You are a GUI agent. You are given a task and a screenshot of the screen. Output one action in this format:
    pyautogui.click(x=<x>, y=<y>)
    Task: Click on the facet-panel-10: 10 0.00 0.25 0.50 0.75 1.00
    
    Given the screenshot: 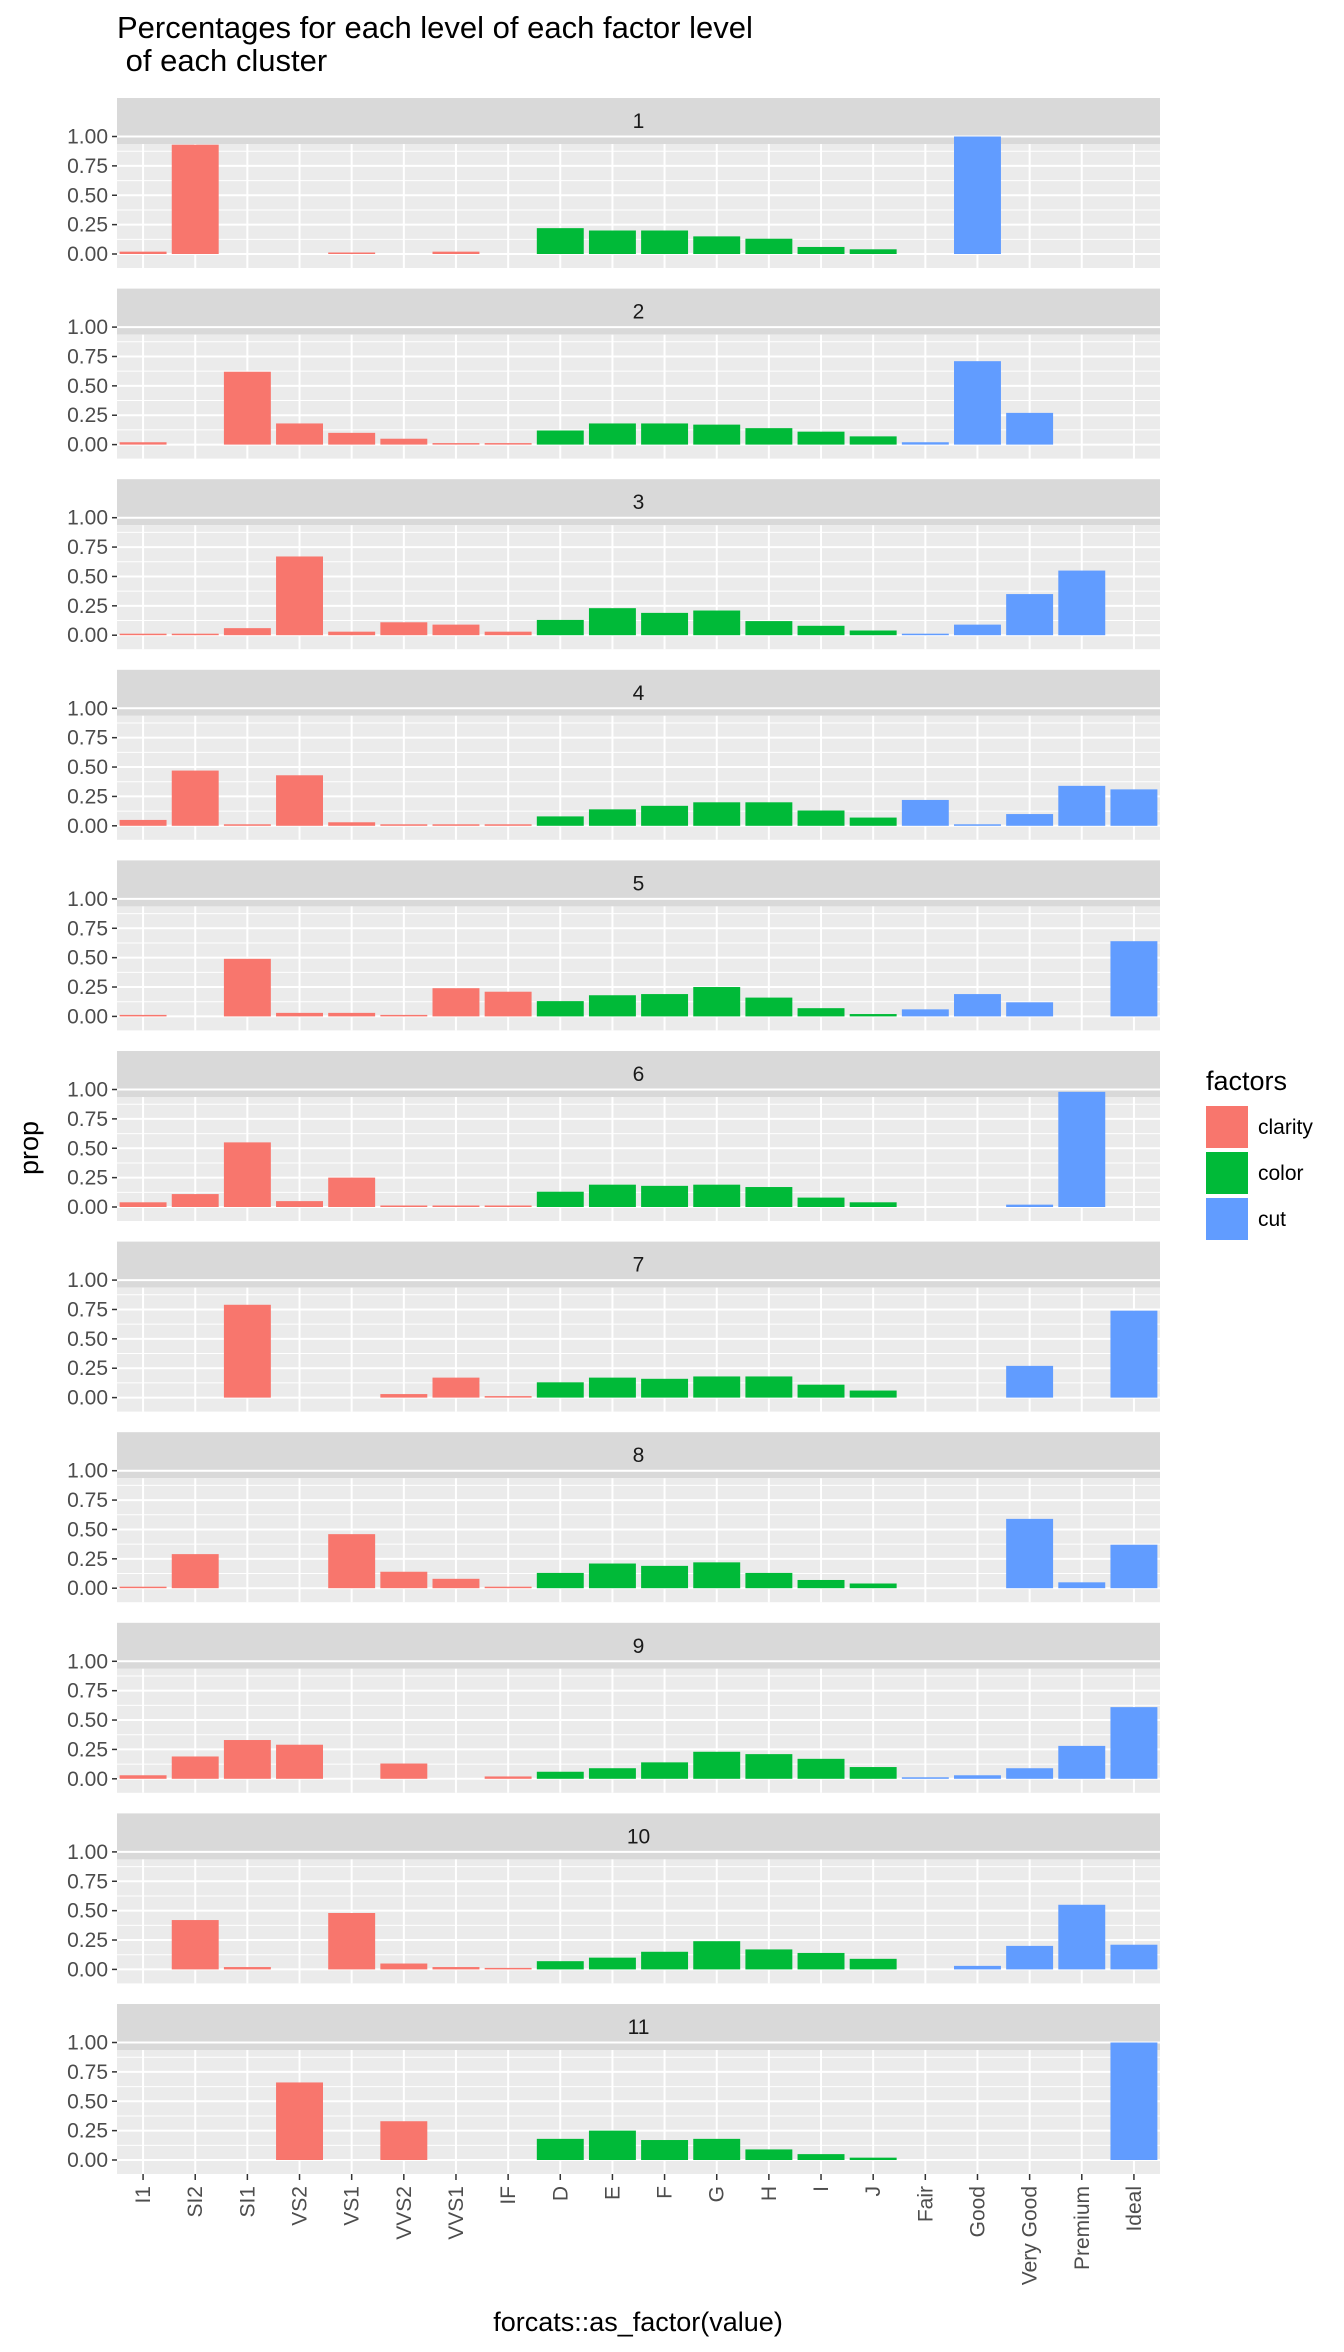 What is the action you would take?
    pyautogui.click(x=613, y=1898)
    